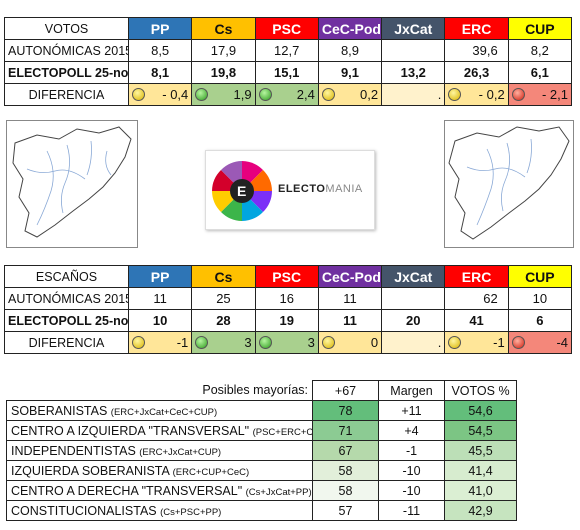 The width and height of the screenshot is (580, 530). I want to click on majorities-header-label: Posibles mayorías:, so click(159, 390).